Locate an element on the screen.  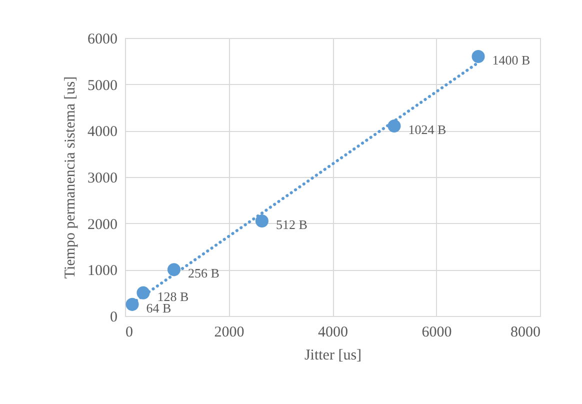
x-axis-title: Jitter [us] is located at coordinates (333, 356).